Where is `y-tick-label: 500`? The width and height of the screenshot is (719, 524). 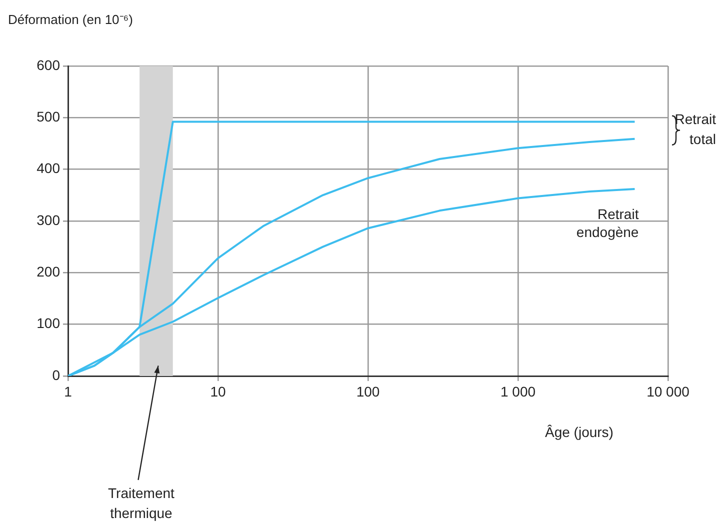
y-tick-label: 500 is located at coordinates (48, 116).